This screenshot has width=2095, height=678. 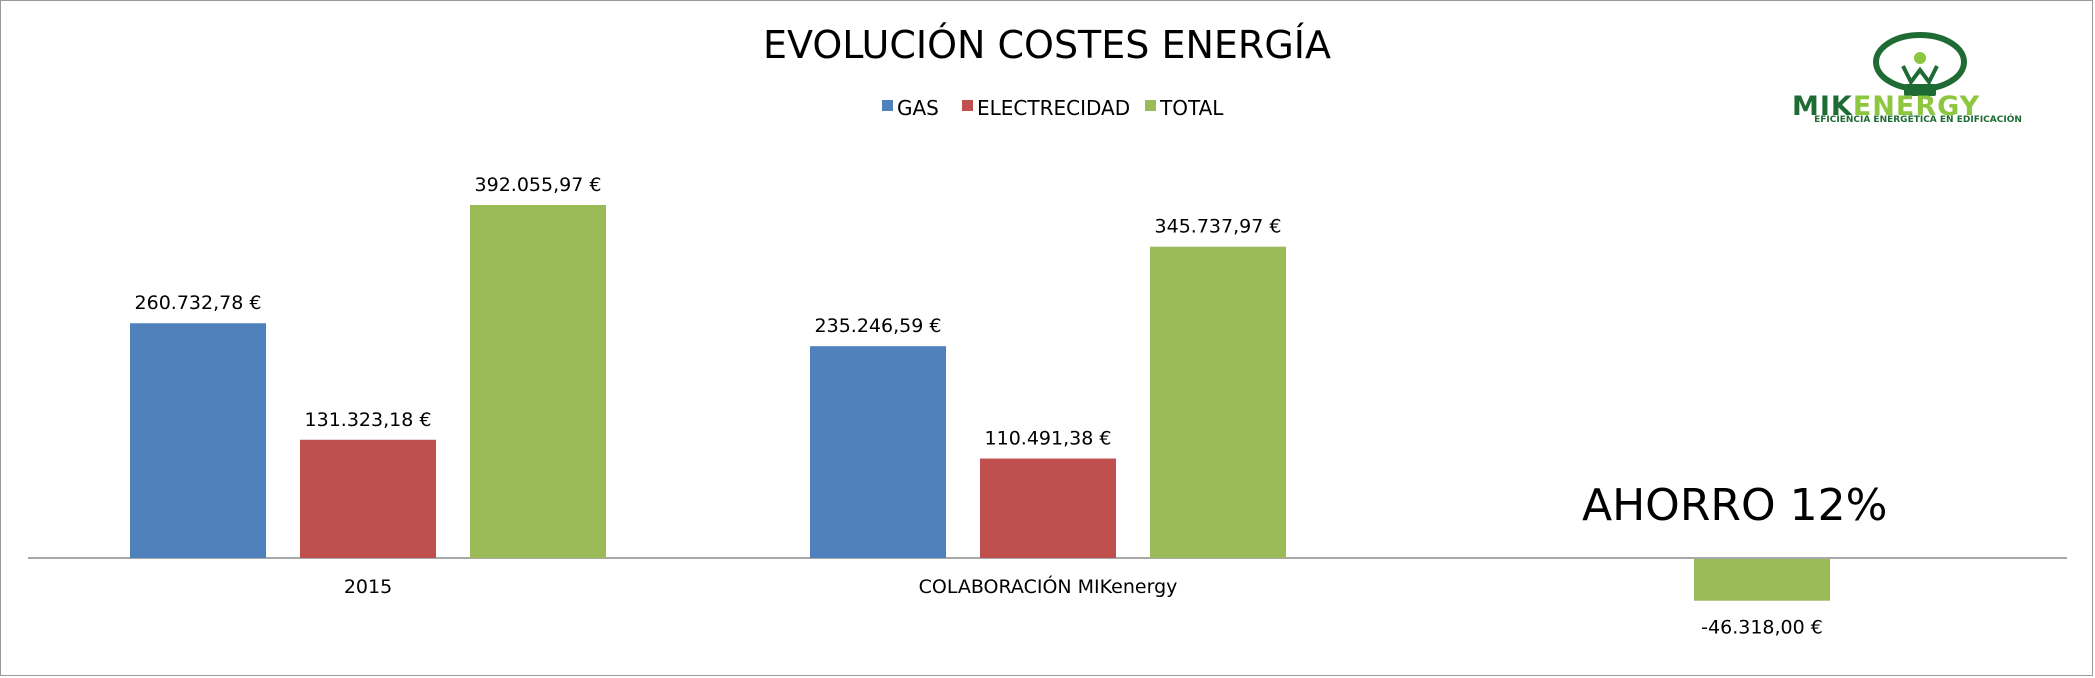 I want to click on logo-tagline: EFICIENCIA ENERGÉTICA EN EDIFICACIÓN, so click(x=1918, y=119).